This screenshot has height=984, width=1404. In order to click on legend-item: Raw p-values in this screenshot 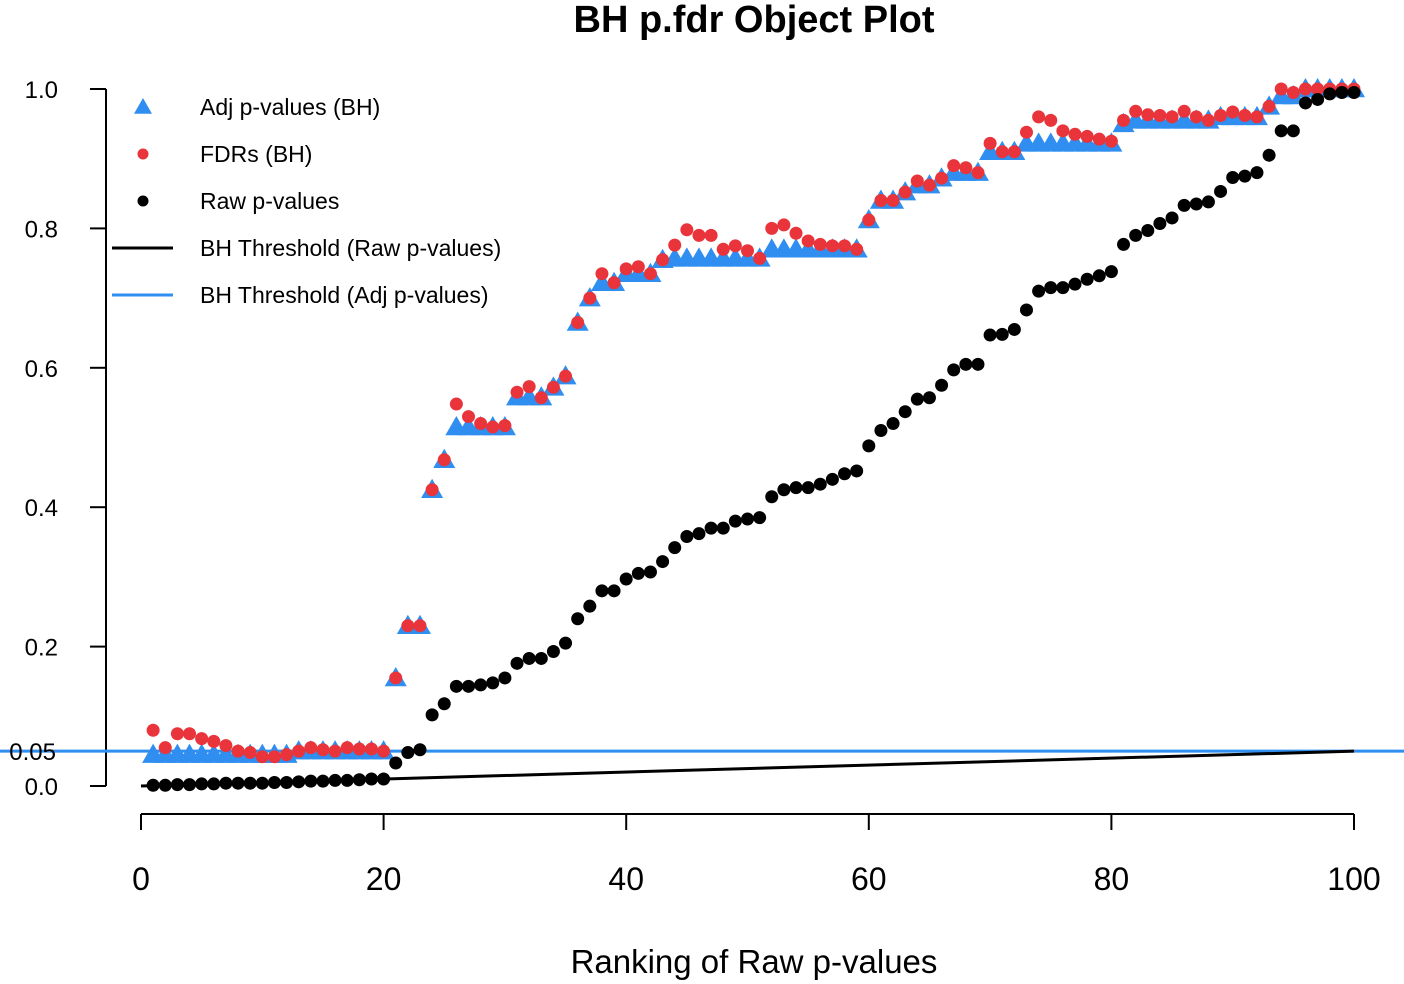, I will do `click(238, 201)`.